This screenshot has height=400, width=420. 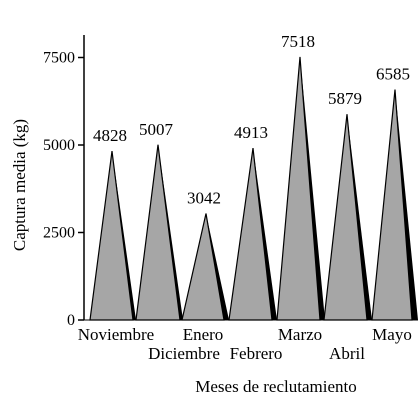 What do you see at coordinates (71, 320) in the screenshot?
I see `y-tick-label: 0` at bounding box center [71, 320].